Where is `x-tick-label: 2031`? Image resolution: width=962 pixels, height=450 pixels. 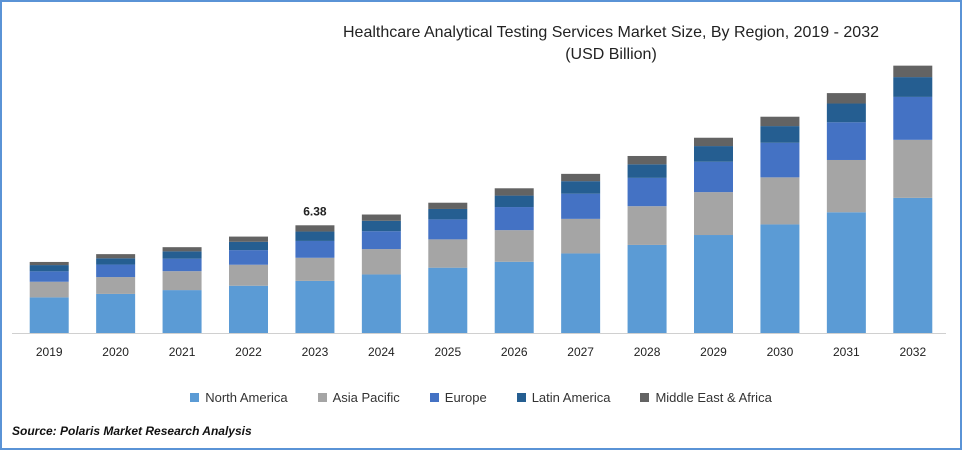
x-tick-label: 2031 is located at coordinates (846, 352).